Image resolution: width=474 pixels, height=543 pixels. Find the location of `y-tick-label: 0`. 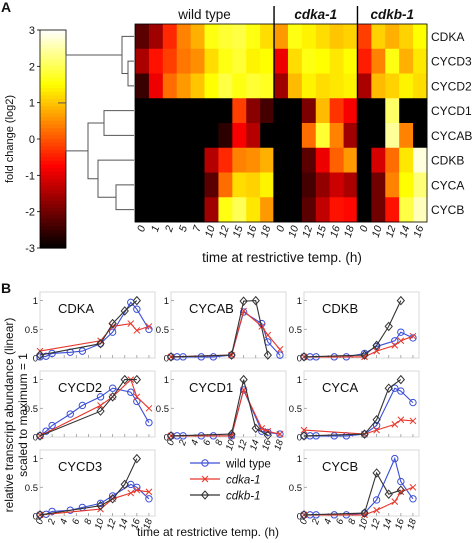

y-tick-label: 0 is located at coordinates (166, 438).